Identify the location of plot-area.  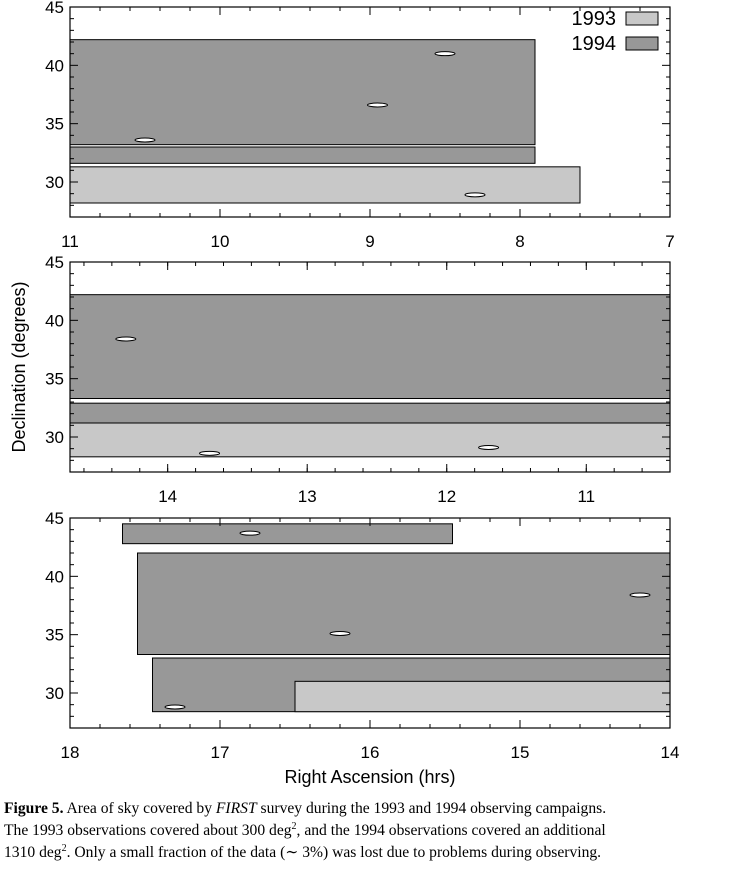
(325, 121).